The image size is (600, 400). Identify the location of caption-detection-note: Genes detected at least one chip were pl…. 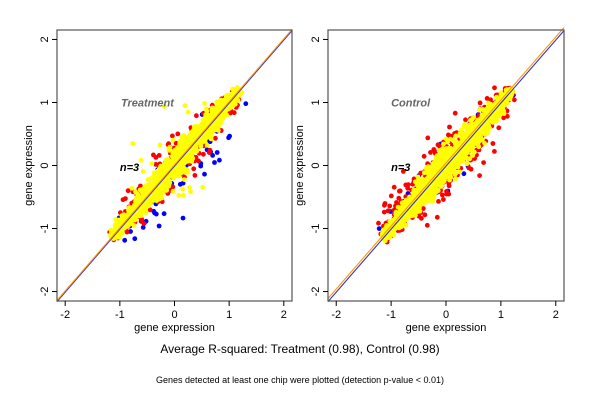
(300, 380).